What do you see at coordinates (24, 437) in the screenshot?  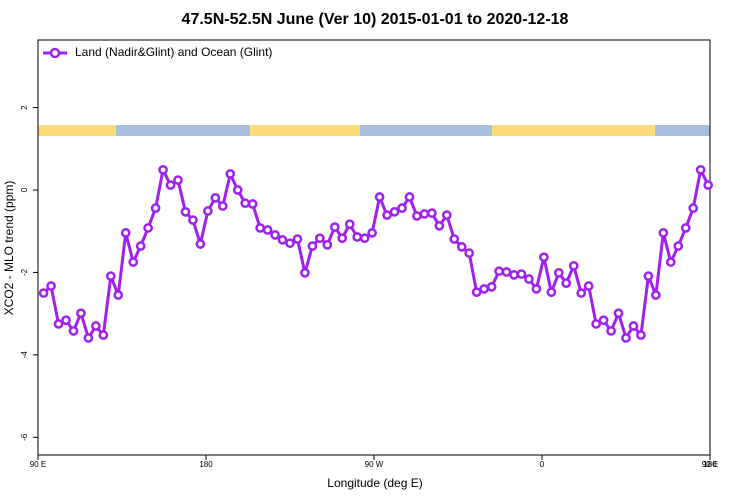 I see `y-tick-label: -6` at bounding box center [24, 437].